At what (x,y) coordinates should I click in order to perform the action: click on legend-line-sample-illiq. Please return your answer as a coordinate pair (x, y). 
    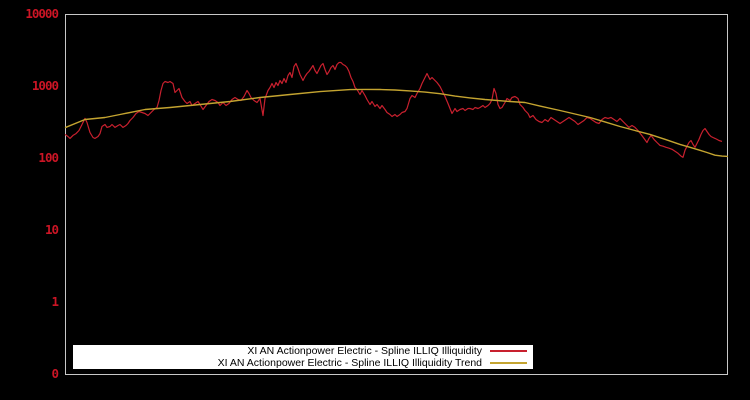
    Looking at the image, I should click on (508, 351).